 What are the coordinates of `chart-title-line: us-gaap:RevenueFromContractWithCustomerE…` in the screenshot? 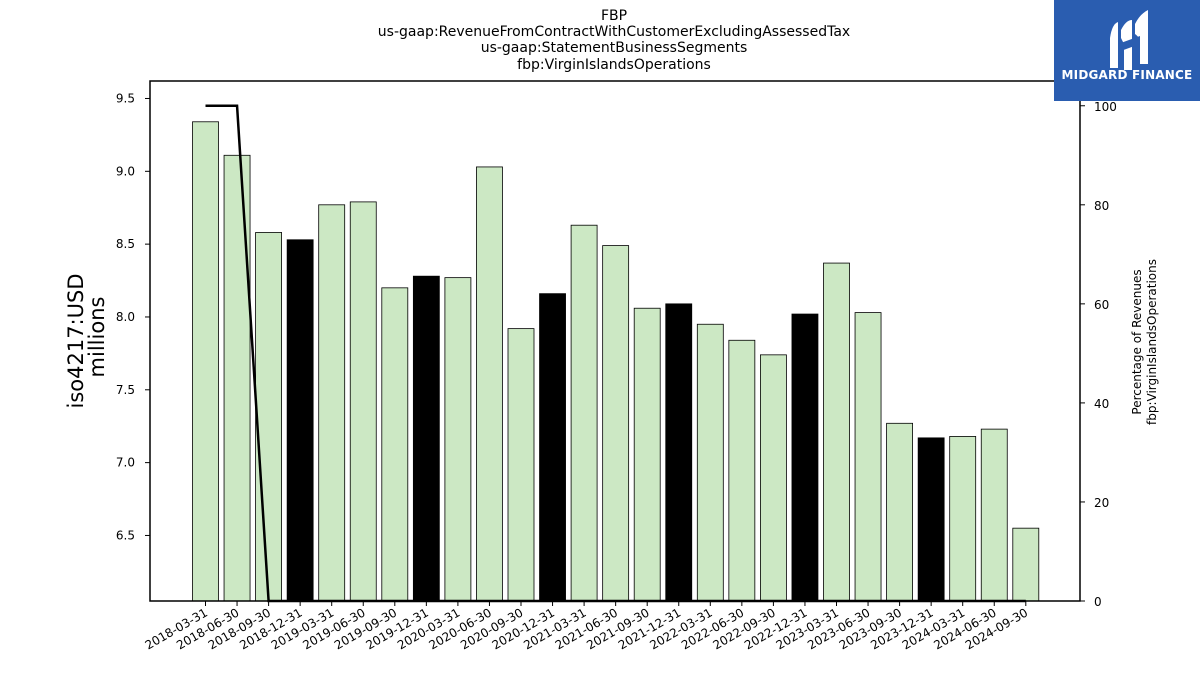 It's located at (614, 32).